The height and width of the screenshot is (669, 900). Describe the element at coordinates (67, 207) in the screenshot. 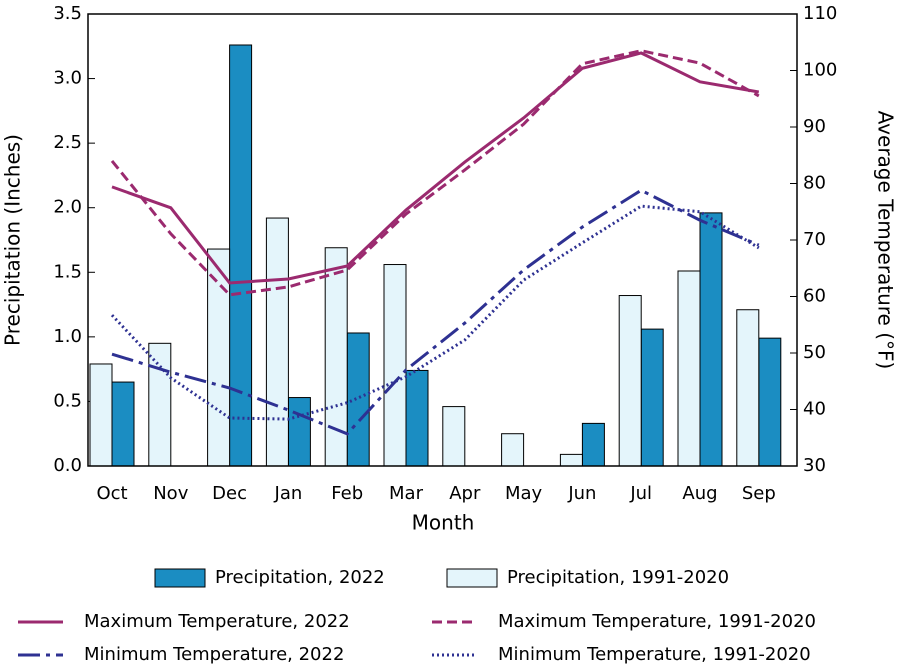

I see `y-tick-label: 2.0` at that location.